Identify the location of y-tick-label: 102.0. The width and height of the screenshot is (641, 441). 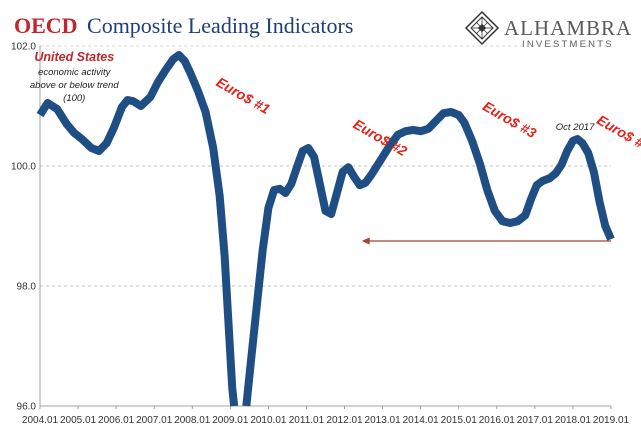
(23, 47).